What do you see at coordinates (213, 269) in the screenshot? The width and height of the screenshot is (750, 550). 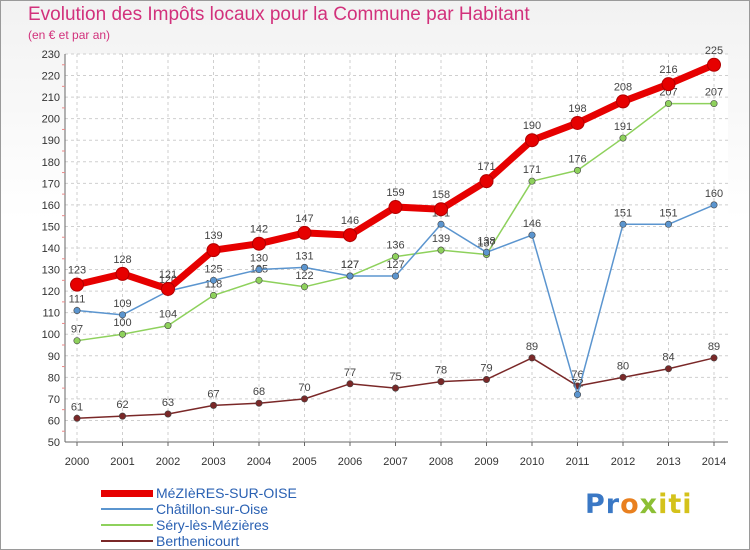 I see `data-label: 125` at bounding box center [213, 269].